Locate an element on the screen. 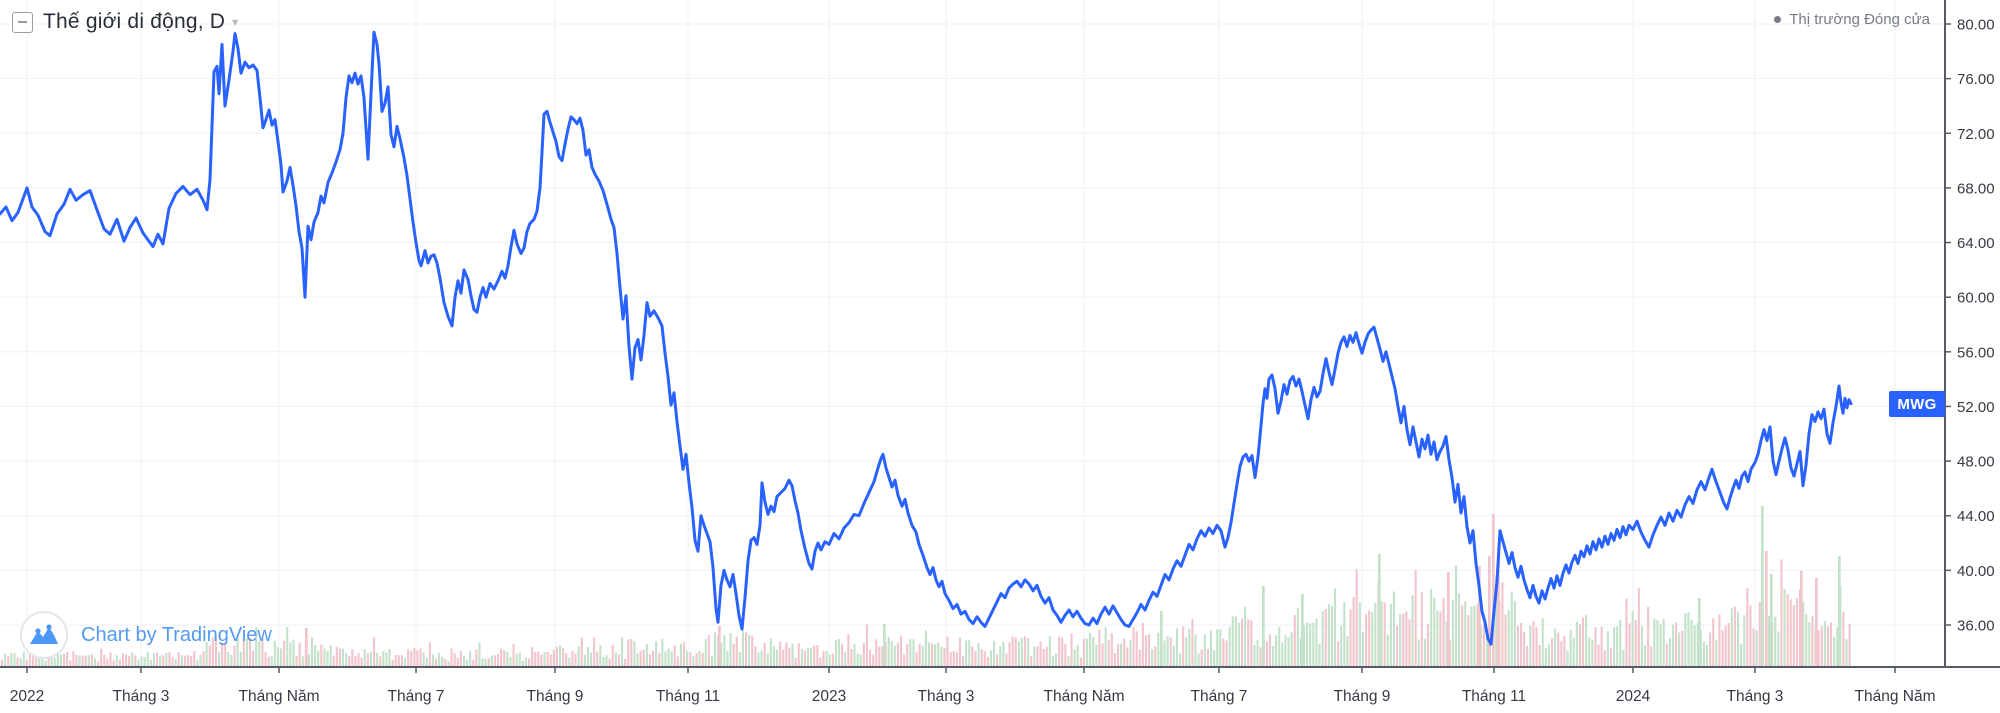 This screenshot has width=2000, height=713. time-axis-label: 2023 is located at coordinates (829, 696).